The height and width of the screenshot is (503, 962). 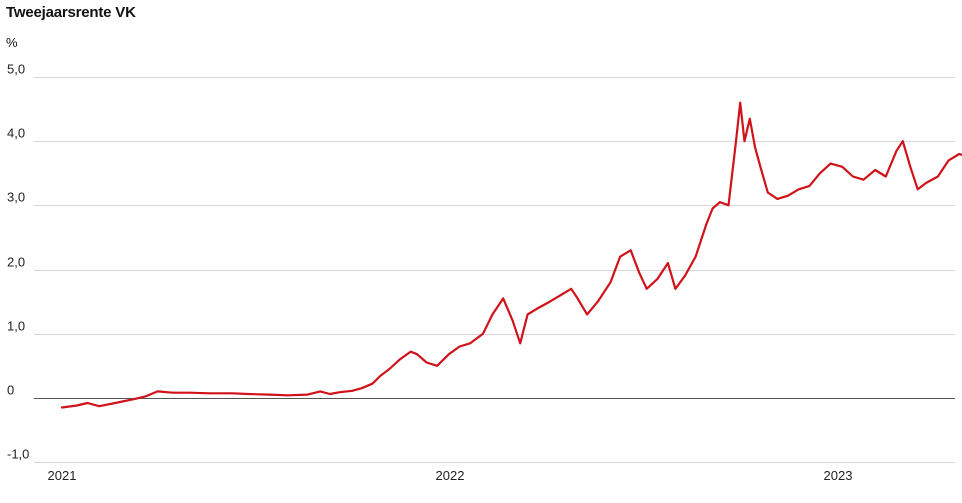 I want to click on x-tick-label: 2021, so click(x=62, y=475).